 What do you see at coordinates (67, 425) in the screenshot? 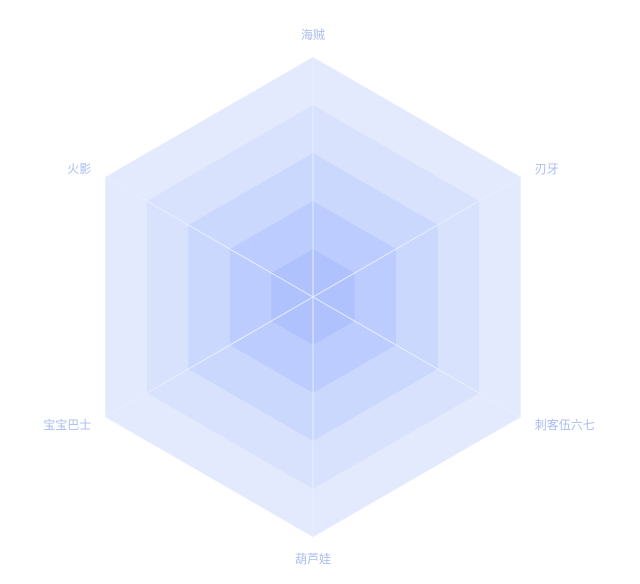
I see `axis-label-4: 宝宝巴士` at bounding box center [67, 425].